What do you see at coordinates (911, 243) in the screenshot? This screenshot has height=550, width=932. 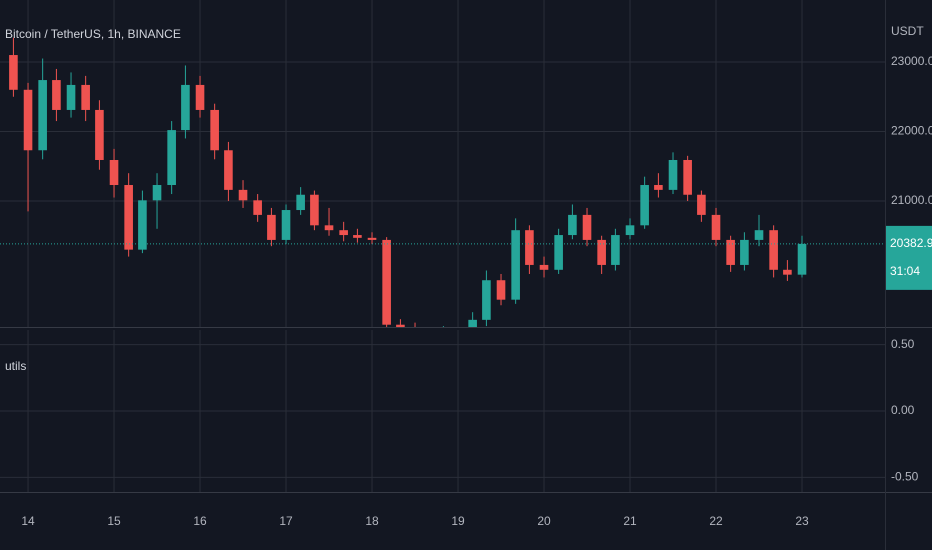 I see `price-tag-label: 20382.99` at bounding box center [911, 243].